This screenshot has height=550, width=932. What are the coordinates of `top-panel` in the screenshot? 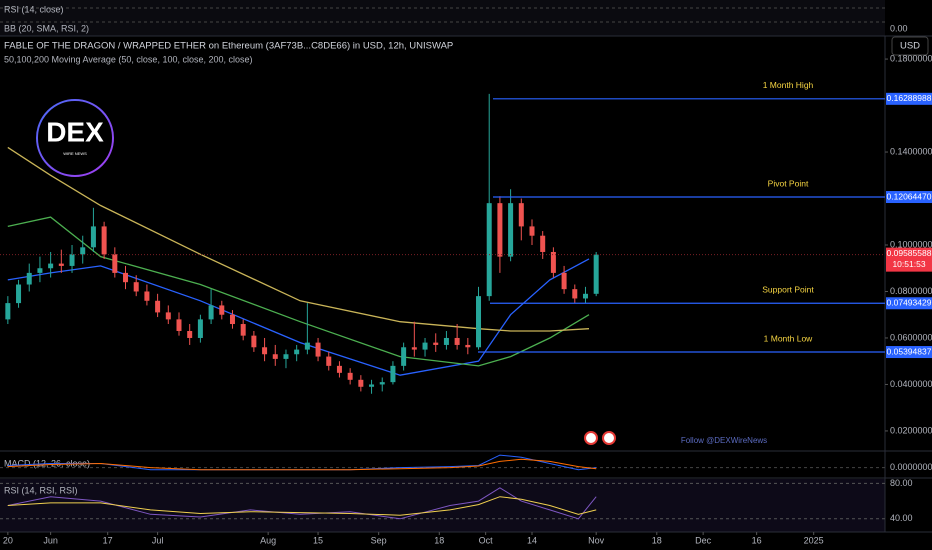 It's located at (442, 18).